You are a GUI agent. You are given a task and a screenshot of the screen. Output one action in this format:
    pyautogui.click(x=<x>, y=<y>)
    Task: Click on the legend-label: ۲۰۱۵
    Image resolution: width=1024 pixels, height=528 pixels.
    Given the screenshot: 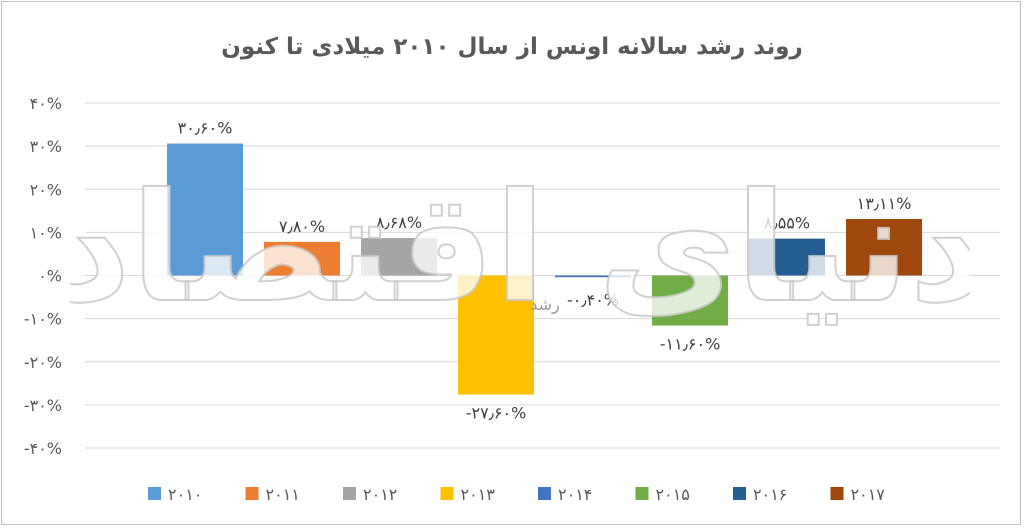 What is the action you would take?
    pyautogui.click(x=673, y=494)
    